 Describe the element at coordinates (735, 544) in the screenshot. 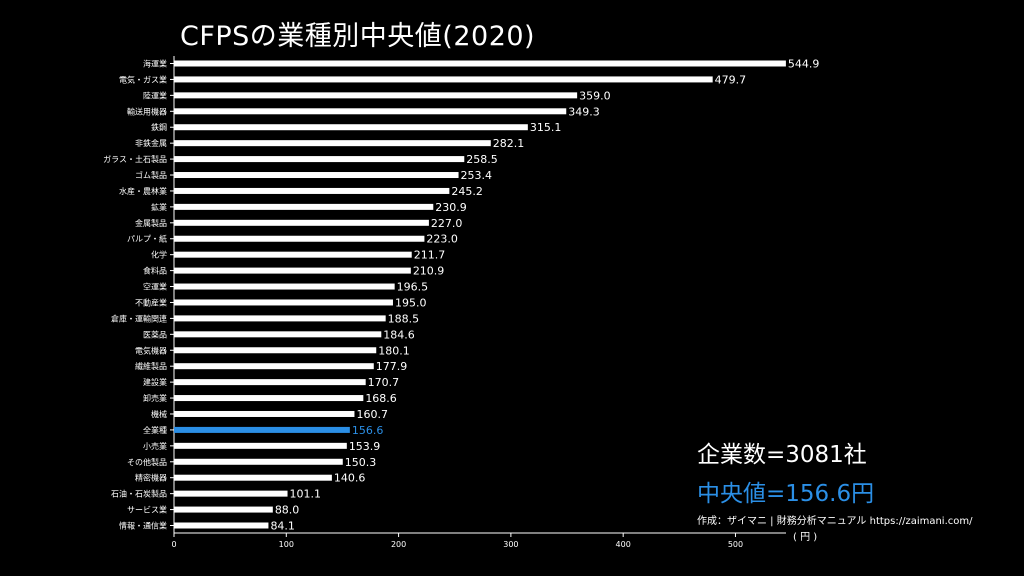

I see `x-tick-label: 500` at that location.